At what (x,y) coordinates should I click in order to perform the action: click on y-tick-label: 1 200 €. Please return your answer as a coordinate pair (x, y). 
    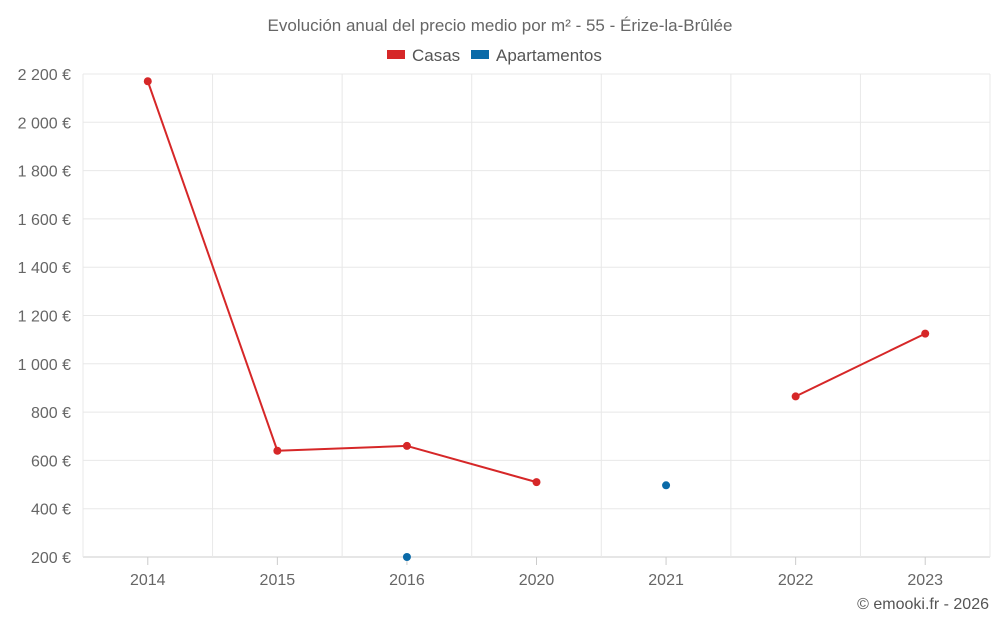
    Looking at the image, I should click on (44, 317).